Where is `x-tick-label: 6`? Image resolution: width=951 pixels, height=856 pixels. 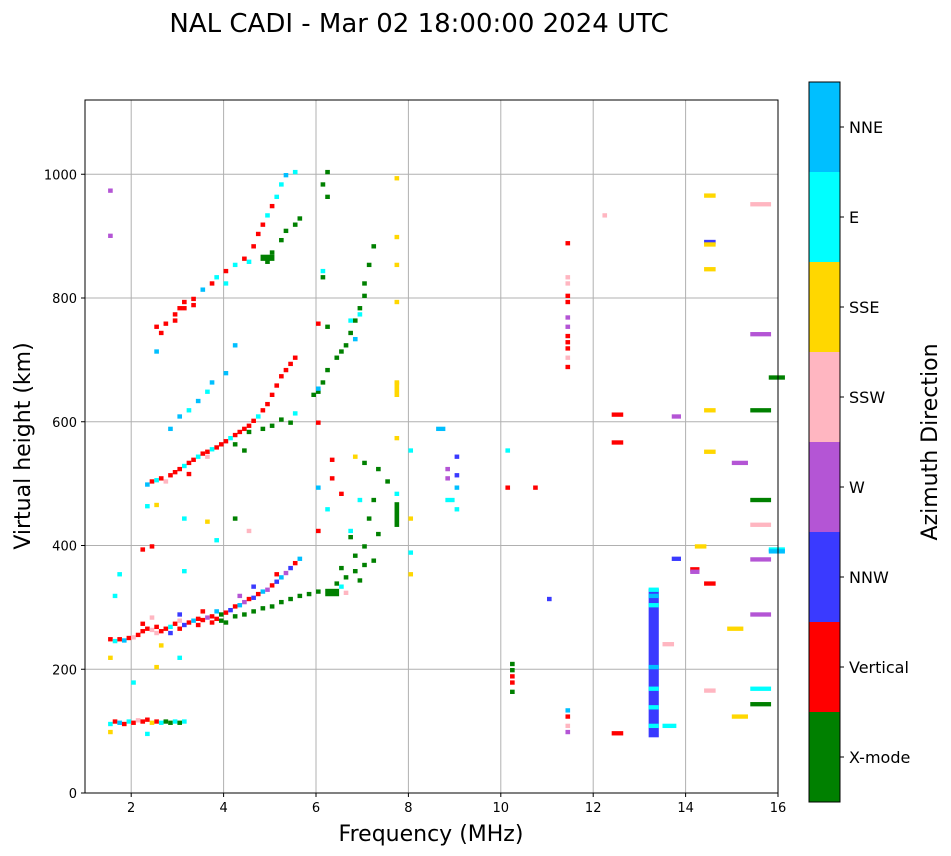 x-tick-label: 6 is located at coordinates (316, 808).